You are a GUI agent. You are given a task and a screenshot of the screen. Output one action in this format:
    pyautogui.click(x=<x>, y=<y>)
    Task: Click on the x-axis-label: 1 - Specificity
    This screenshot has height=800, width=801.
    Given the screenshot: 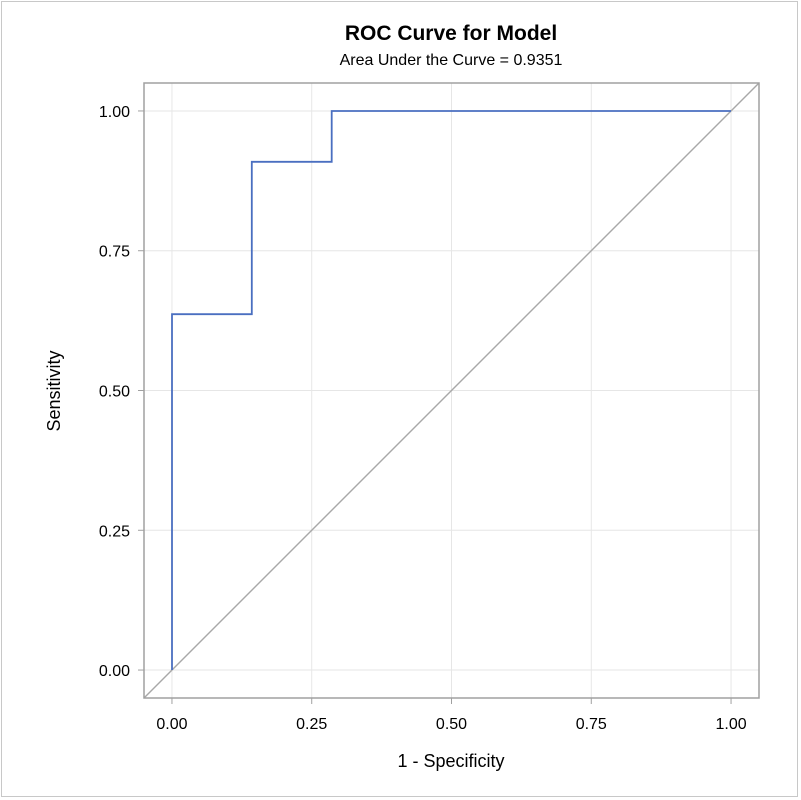 What is the action you would take?
    pyautogui.click(x=450, y=761)
    